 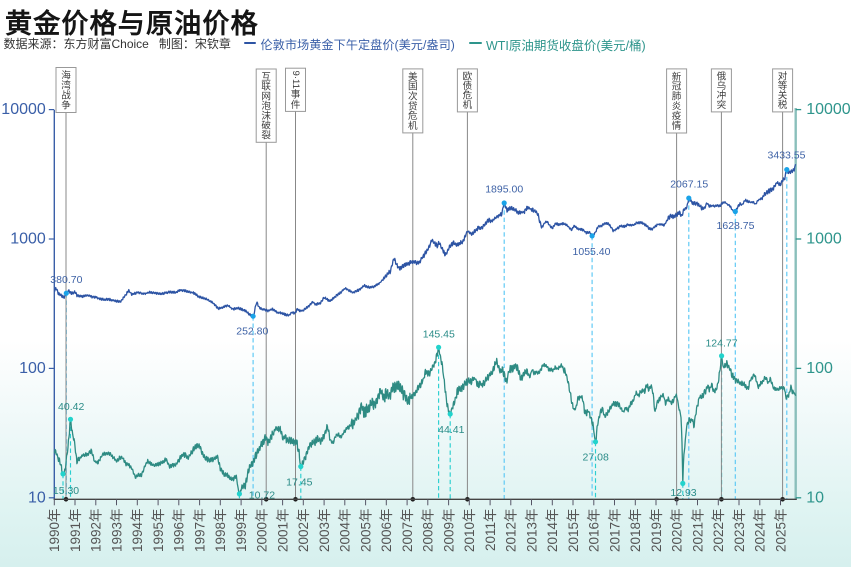 I want to click on svg-text: 网, so click(x=266, y=96).